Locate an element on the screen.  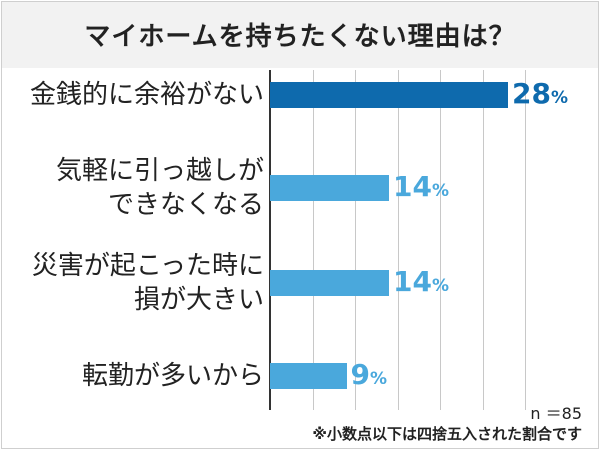
category-label: 気軽に引っ越しができなくなる is located at coordinates (132, 188).